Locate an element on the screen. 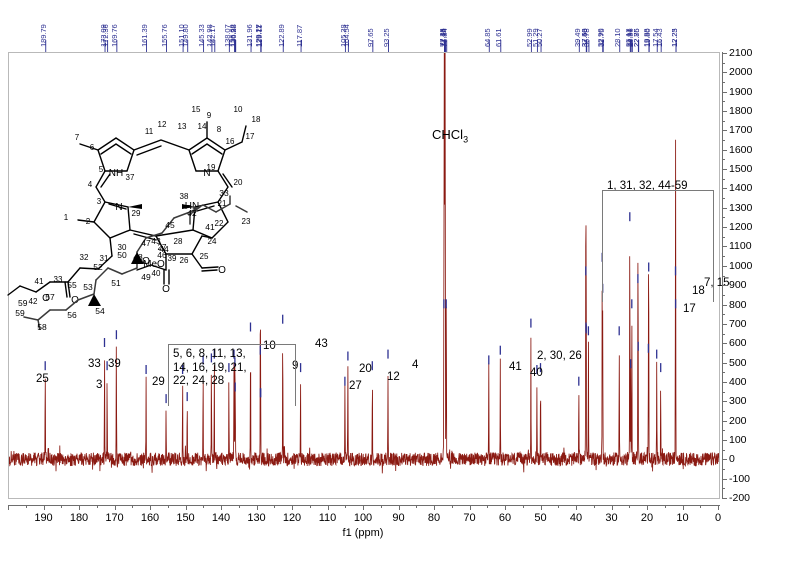  intensity-tick-label: 800 is located at coordinates (738, 304).